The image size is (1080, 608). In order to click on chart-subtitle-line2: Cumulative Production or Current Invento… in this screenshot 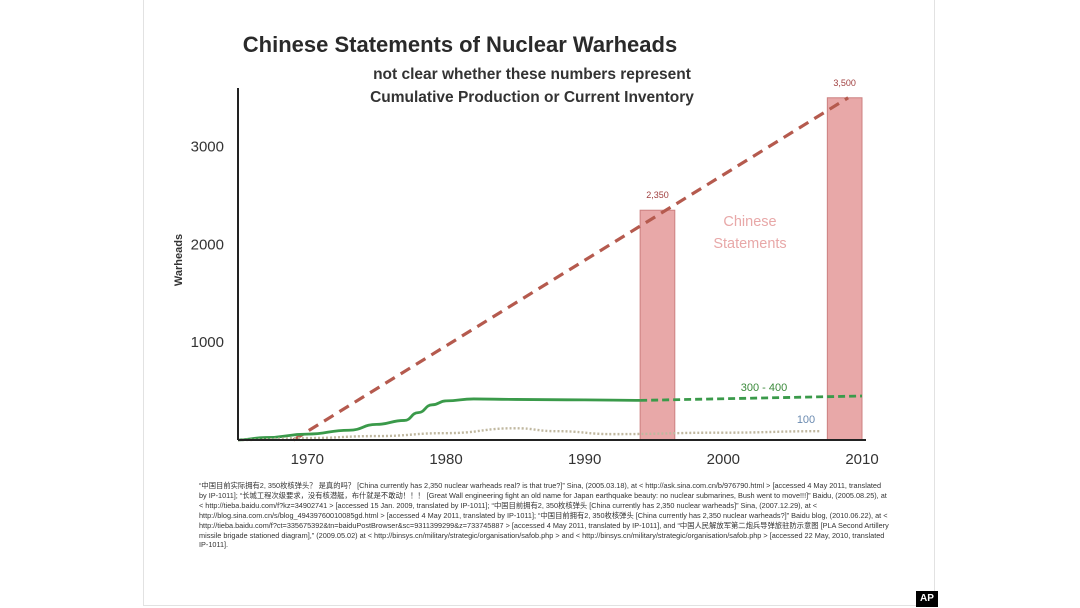, I will do `click(532, 97)`.